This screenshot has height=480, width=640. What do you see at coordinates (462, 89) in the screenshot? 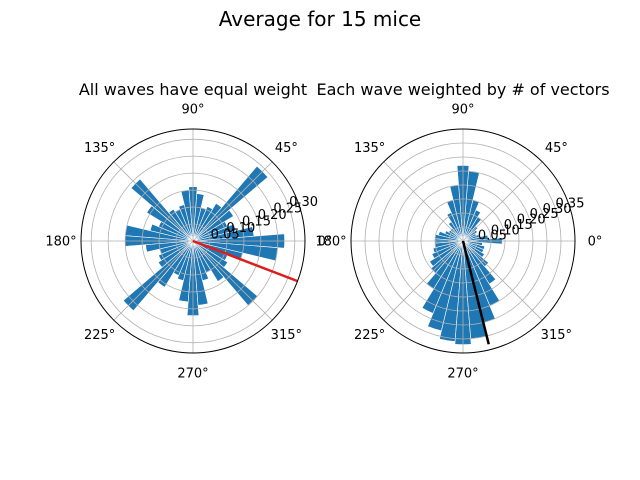
I see `axes-title-weighted: Each wave weighted by # of vectors` at bounding box center [462, 89].